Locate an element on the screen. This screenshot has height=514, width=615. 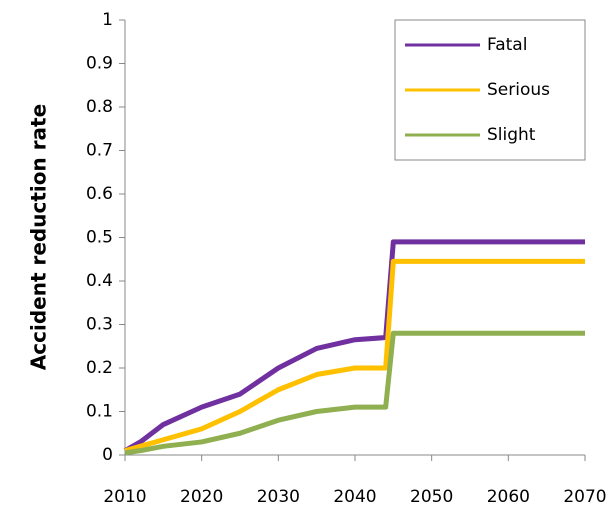
y-tick-label: 0.9 is located at coordinates (99, 64).